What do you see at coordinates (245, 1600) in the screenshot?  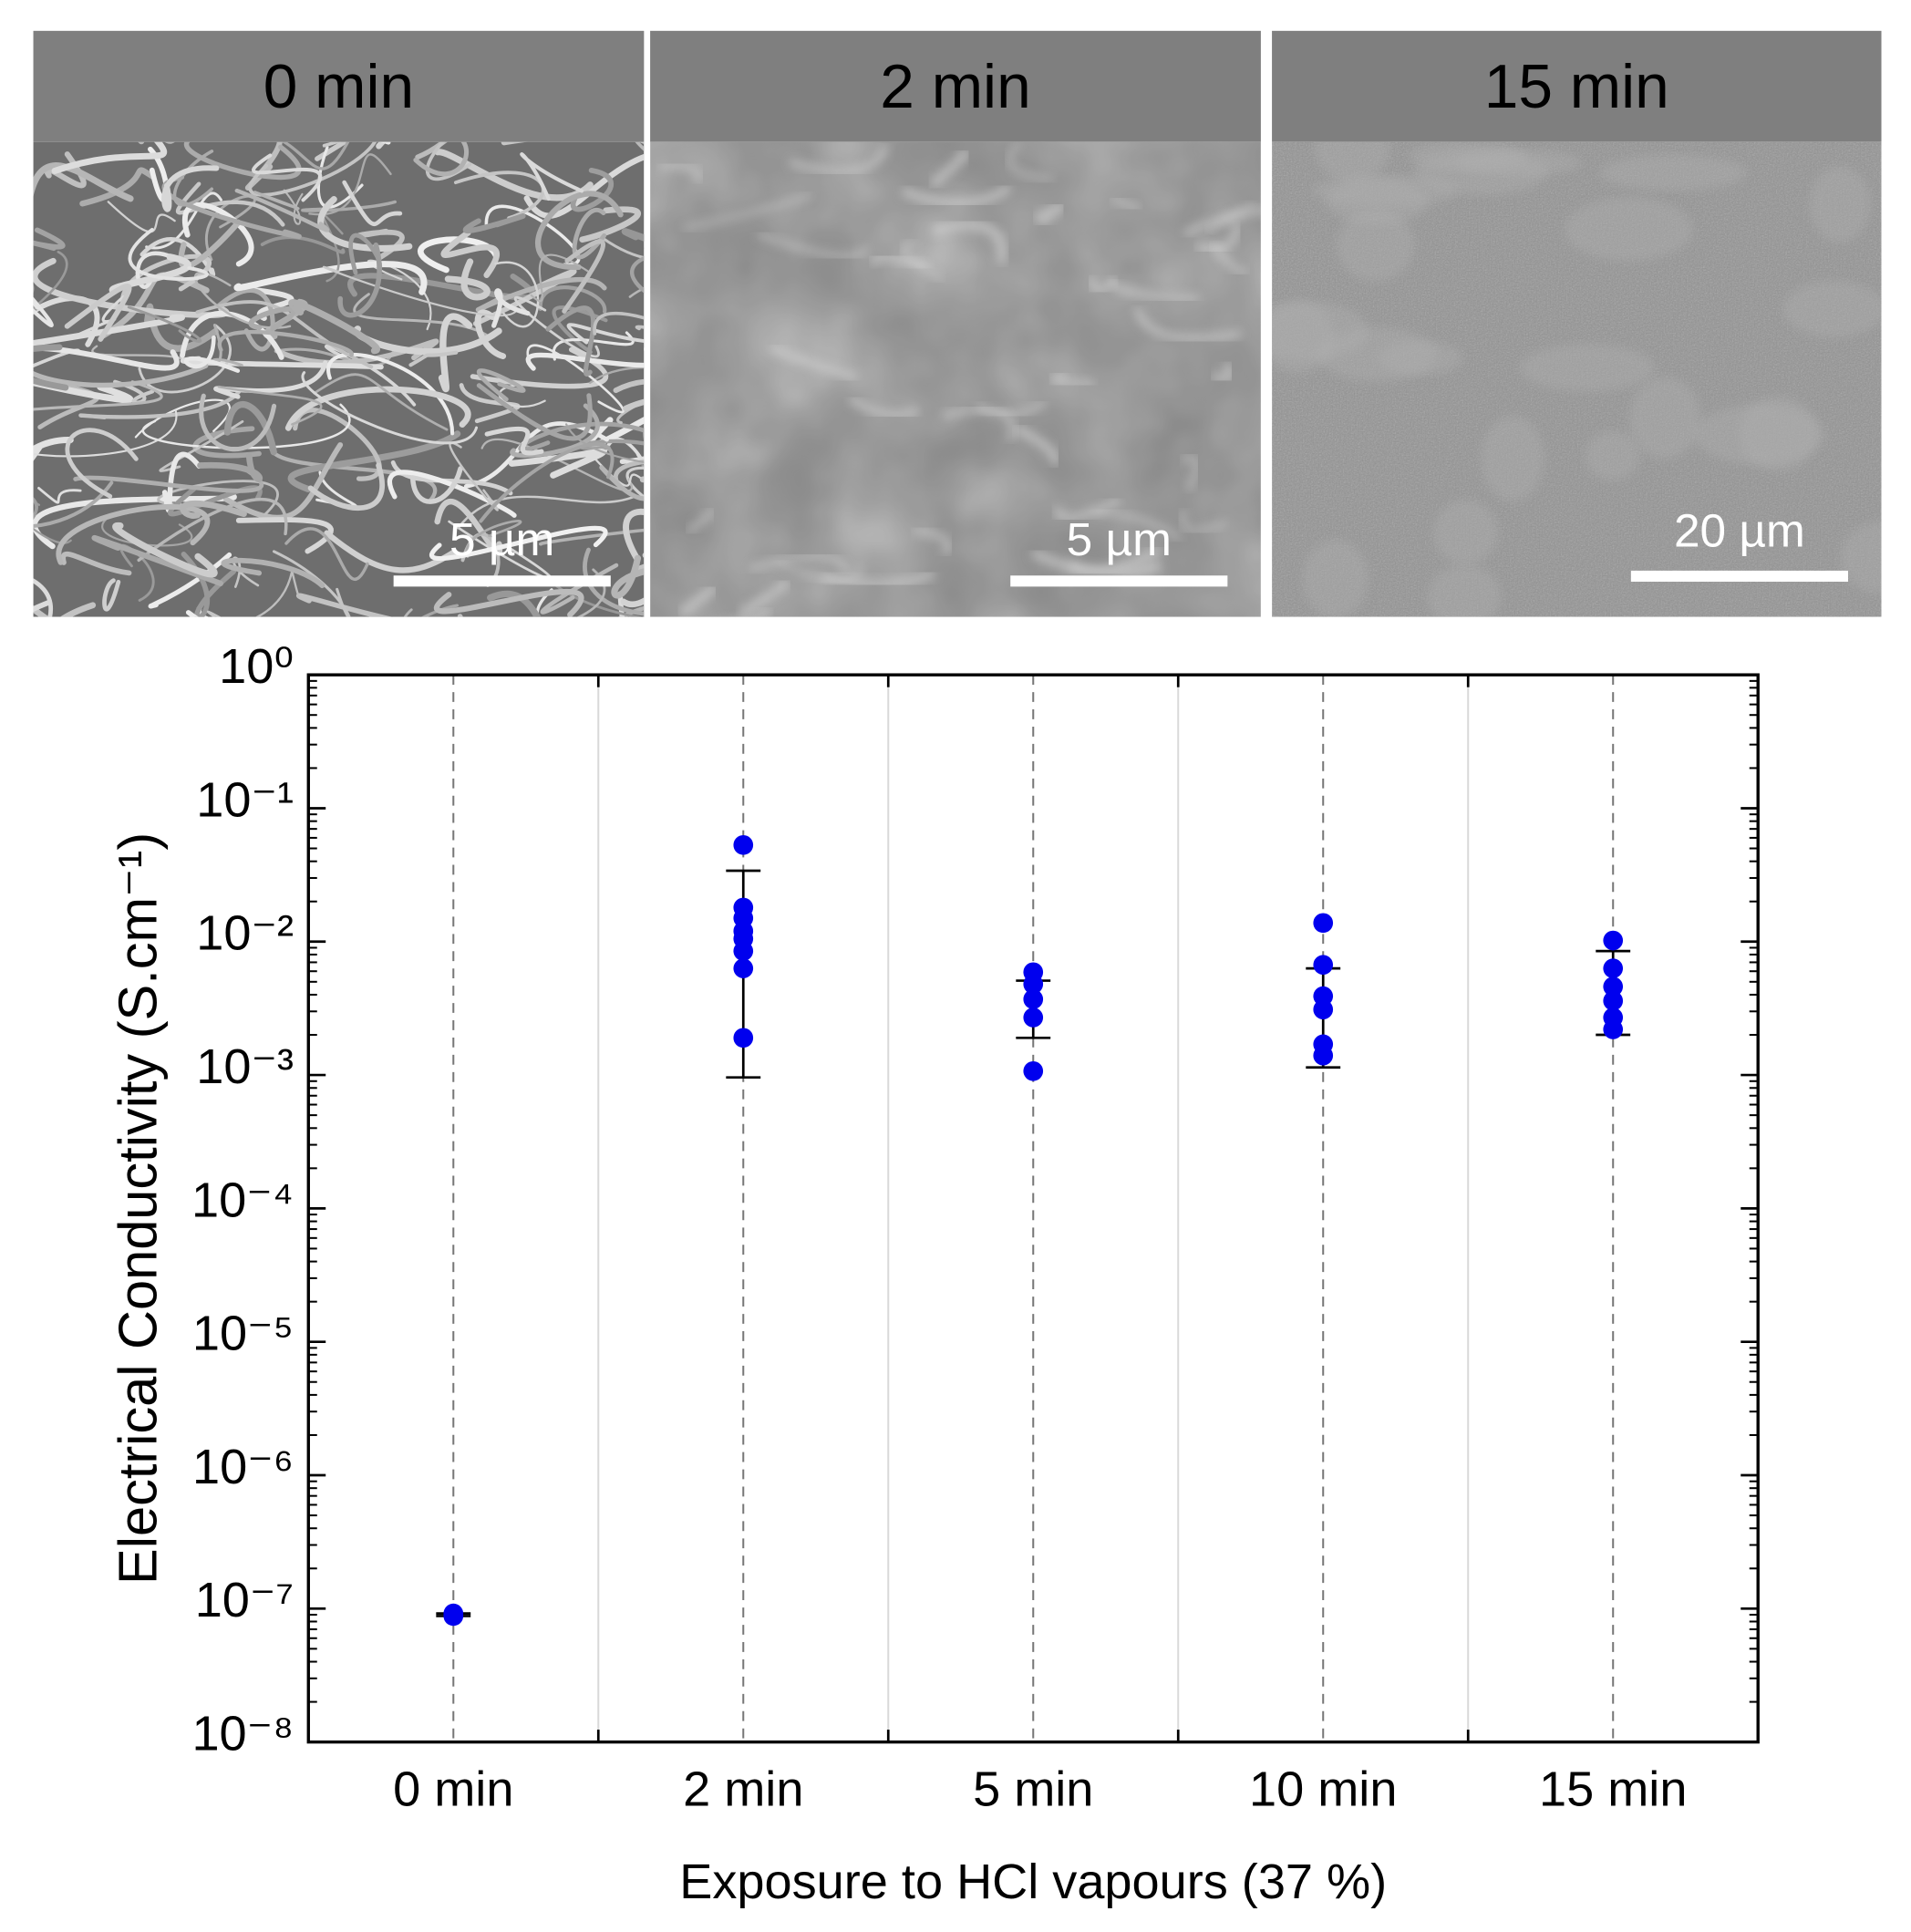 I see `y-tick-label: 10⁻⁷` at bounding box center [245, 1600].